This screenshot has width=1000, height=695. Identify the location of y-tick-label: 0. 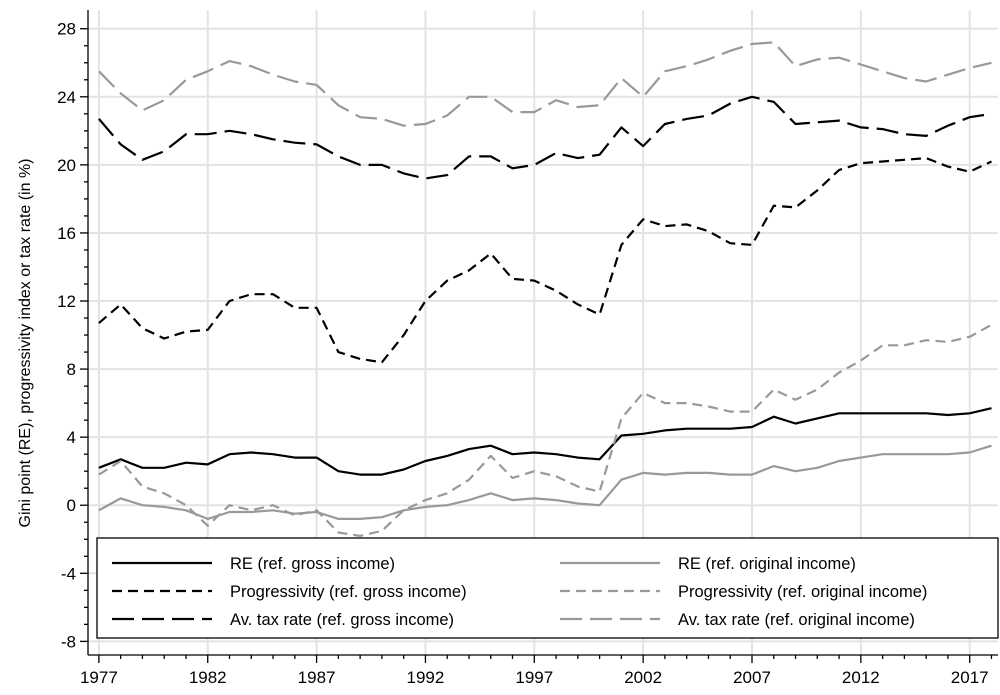
(71, 505).